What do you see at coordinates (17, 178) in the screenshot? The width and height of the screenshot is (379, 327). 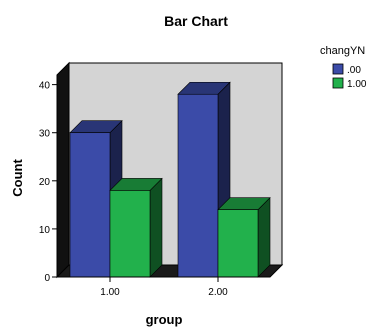 I see `y-axis-label: Count` at bounding box center [17, 178].